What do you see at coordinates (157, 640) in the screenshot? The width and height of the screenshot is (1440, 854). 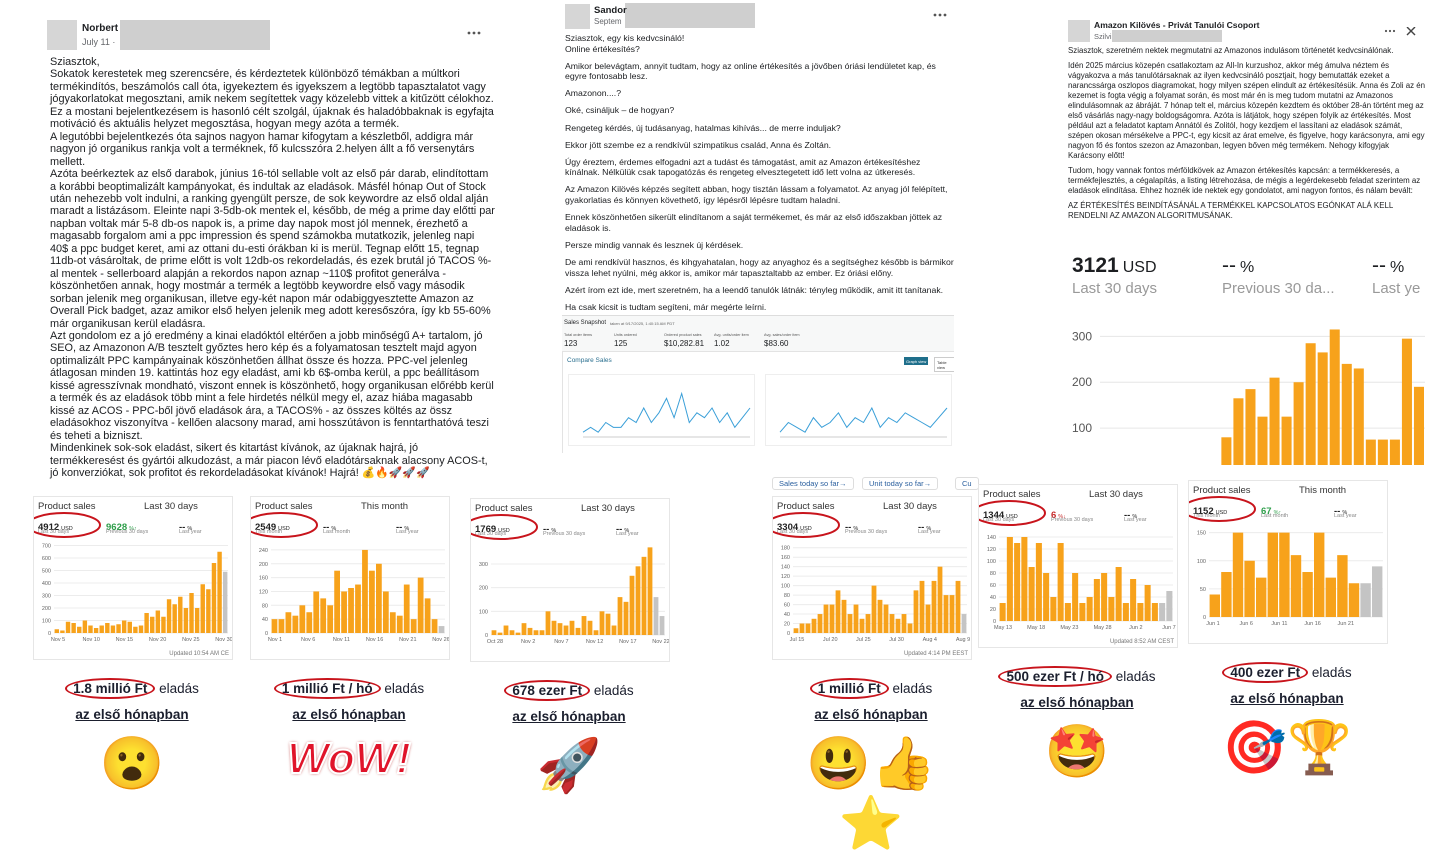 I see `x-tick-label: Nov 20` at bounding box center [157, 640].